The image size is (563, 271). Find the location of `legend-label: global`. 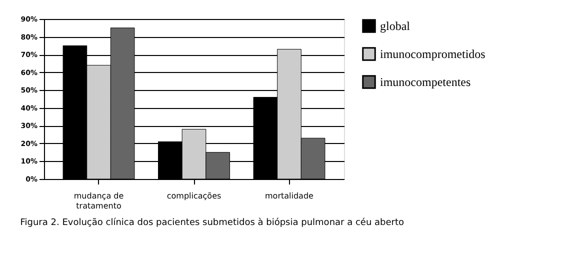

legend-label: global is located at coordinates (395, 26).